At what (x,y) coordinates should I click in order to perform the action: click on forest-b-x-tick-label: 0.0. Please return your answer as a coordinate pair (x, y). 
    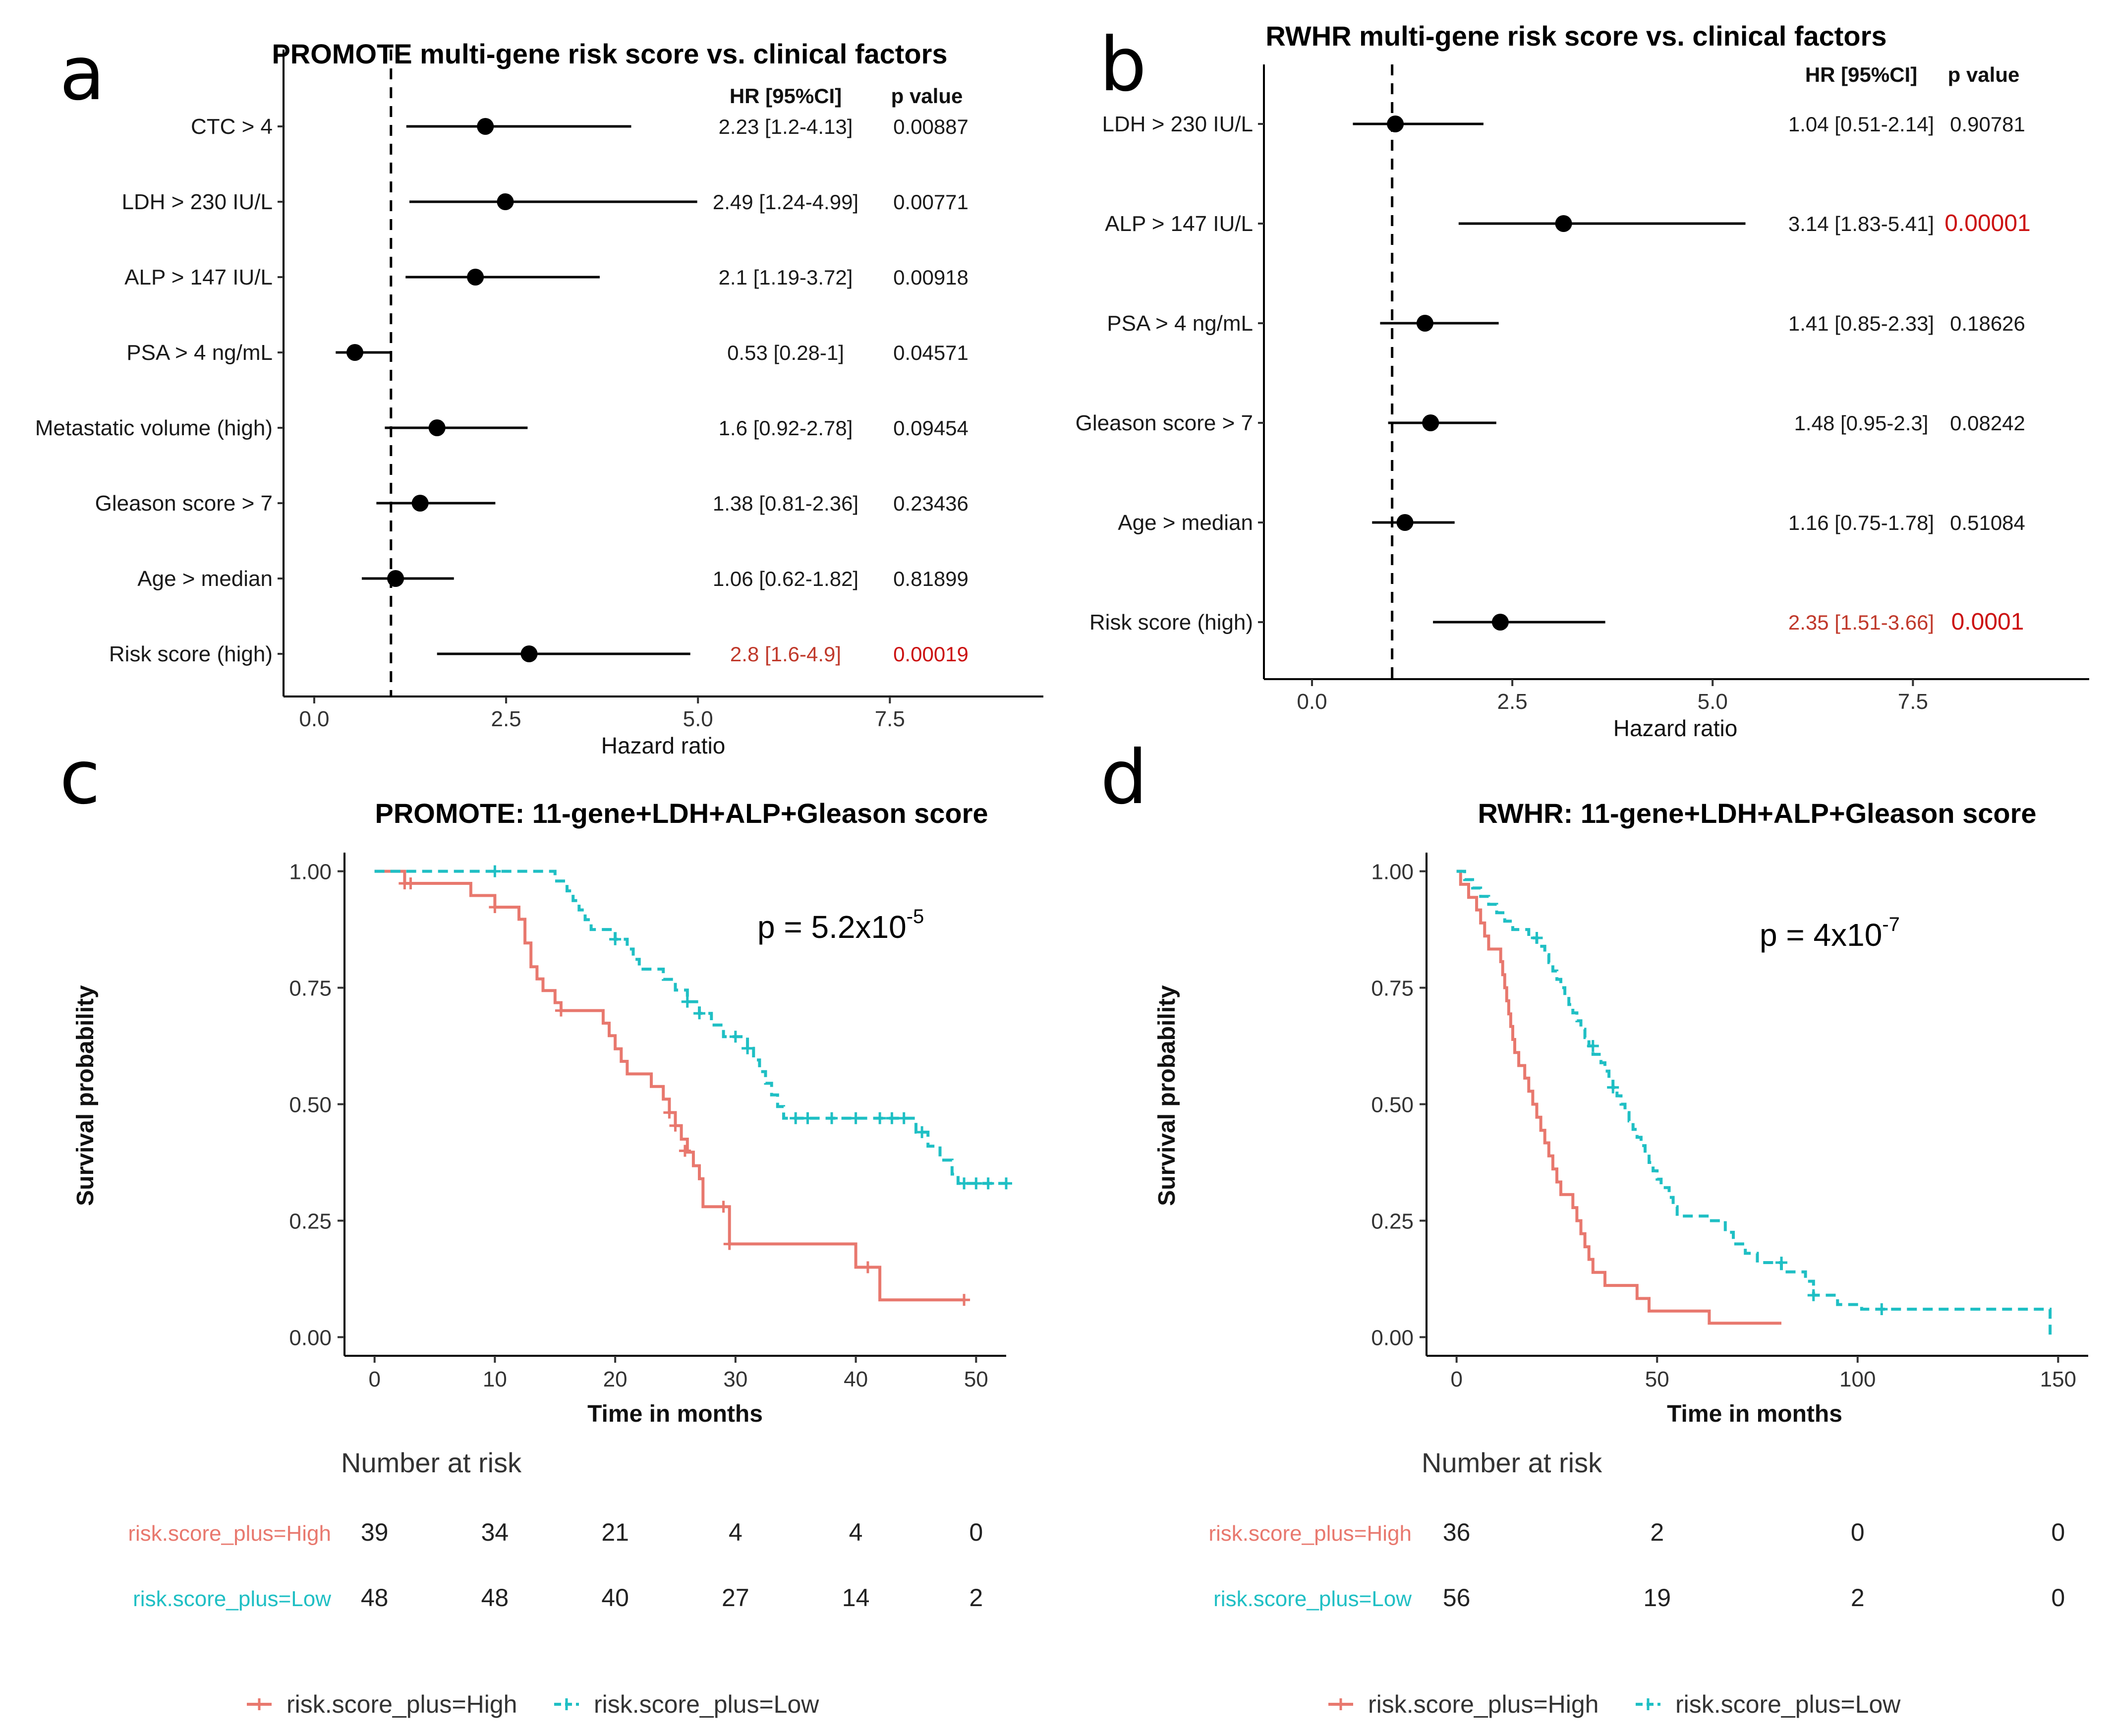
    Looking at the image, I should click on (1312, 702).